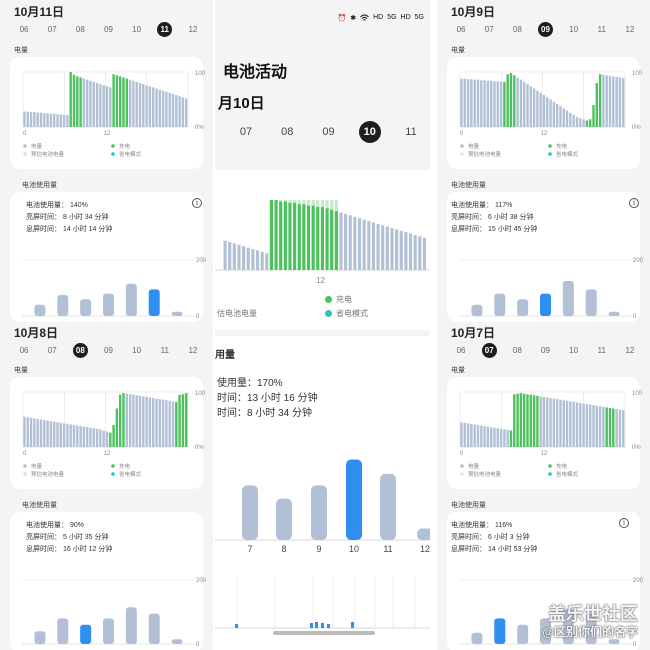  Describe the element at coordinates (250, 383) in the screenshot. I see `stat-usage: 使用量：170%` at that location.